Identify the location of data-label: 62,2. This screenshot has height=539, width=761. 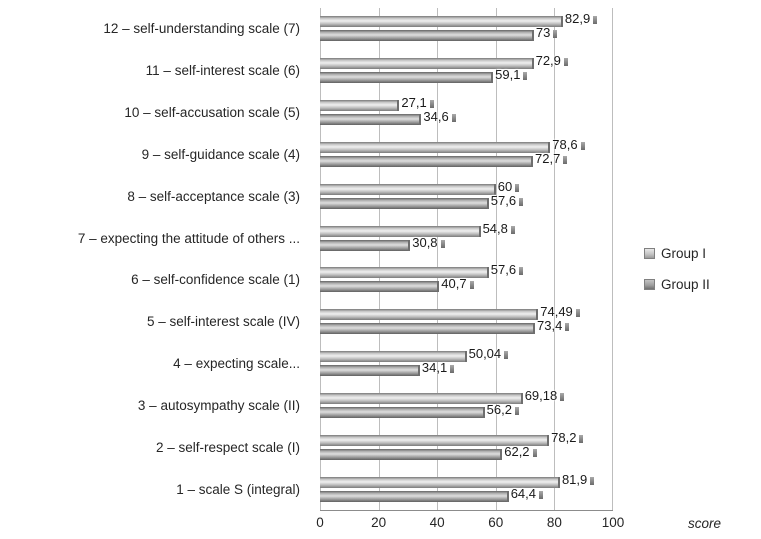
(520, 451).